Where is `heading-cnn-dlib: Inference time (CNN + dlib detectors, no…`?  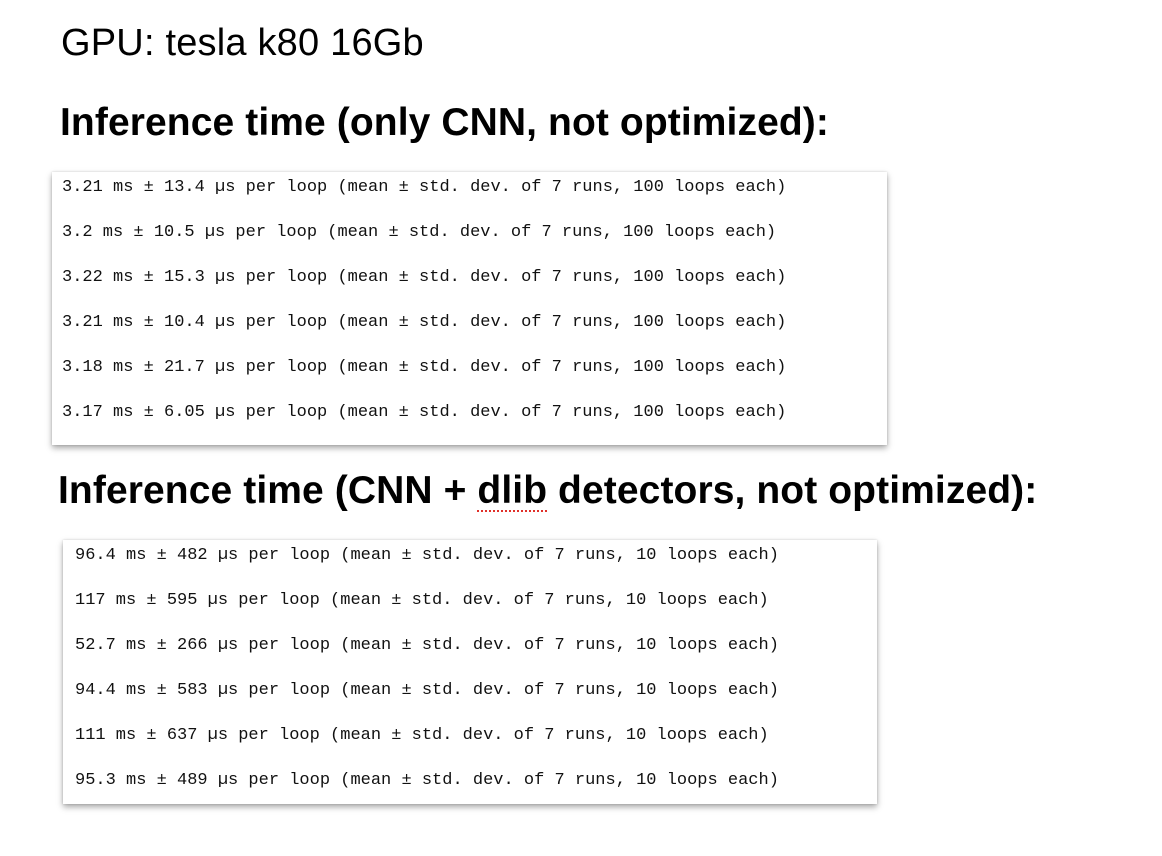
heading-cnn-dlib: Inference time (CNN + dlib detectors, no… is located at coordinates (547, 491).